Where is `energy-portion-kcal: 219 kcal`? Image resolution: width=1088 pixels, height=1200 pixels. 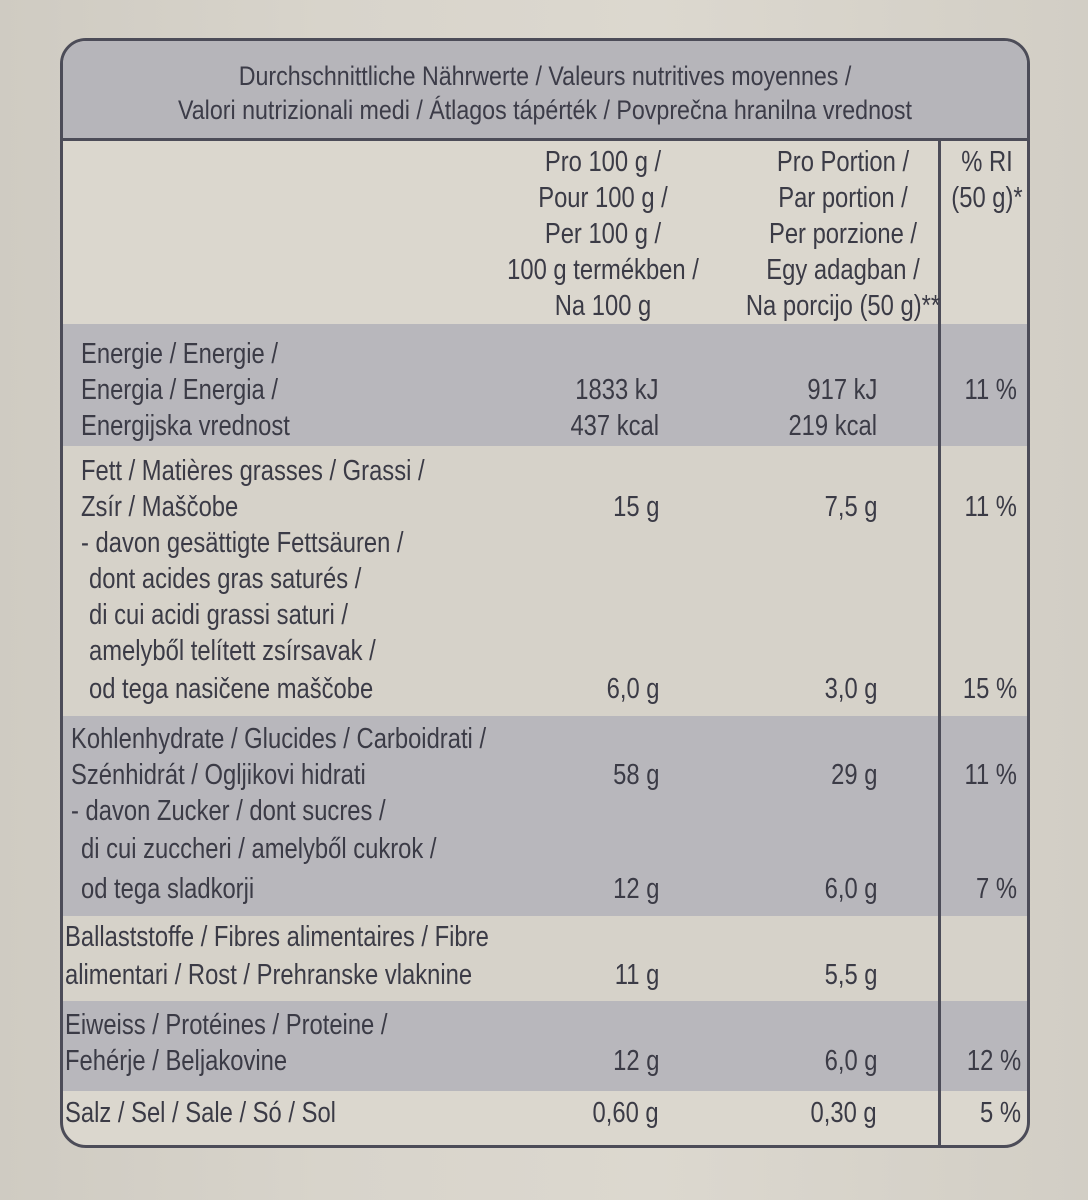 energy-portion-kcal: 219 kcal is located at coordinates (832, 426).